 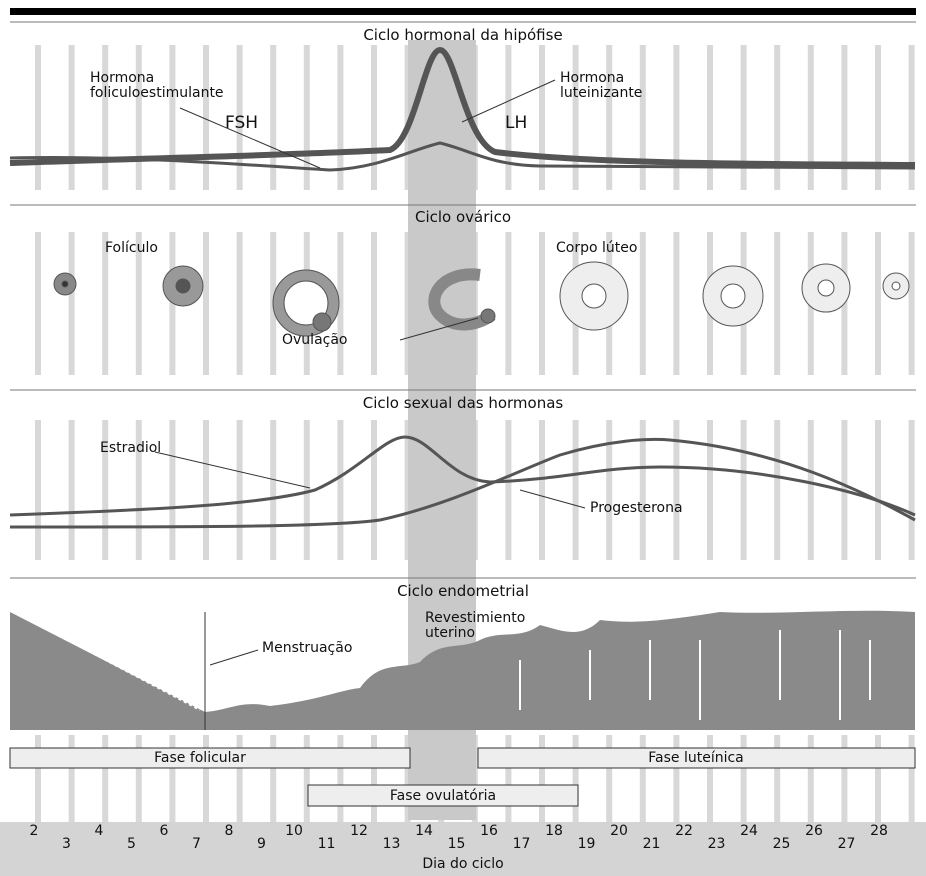 What do you see at coordinates (522, 844) in the screenshot?
I see `day-label: 17` at bounding box center [522, 844].